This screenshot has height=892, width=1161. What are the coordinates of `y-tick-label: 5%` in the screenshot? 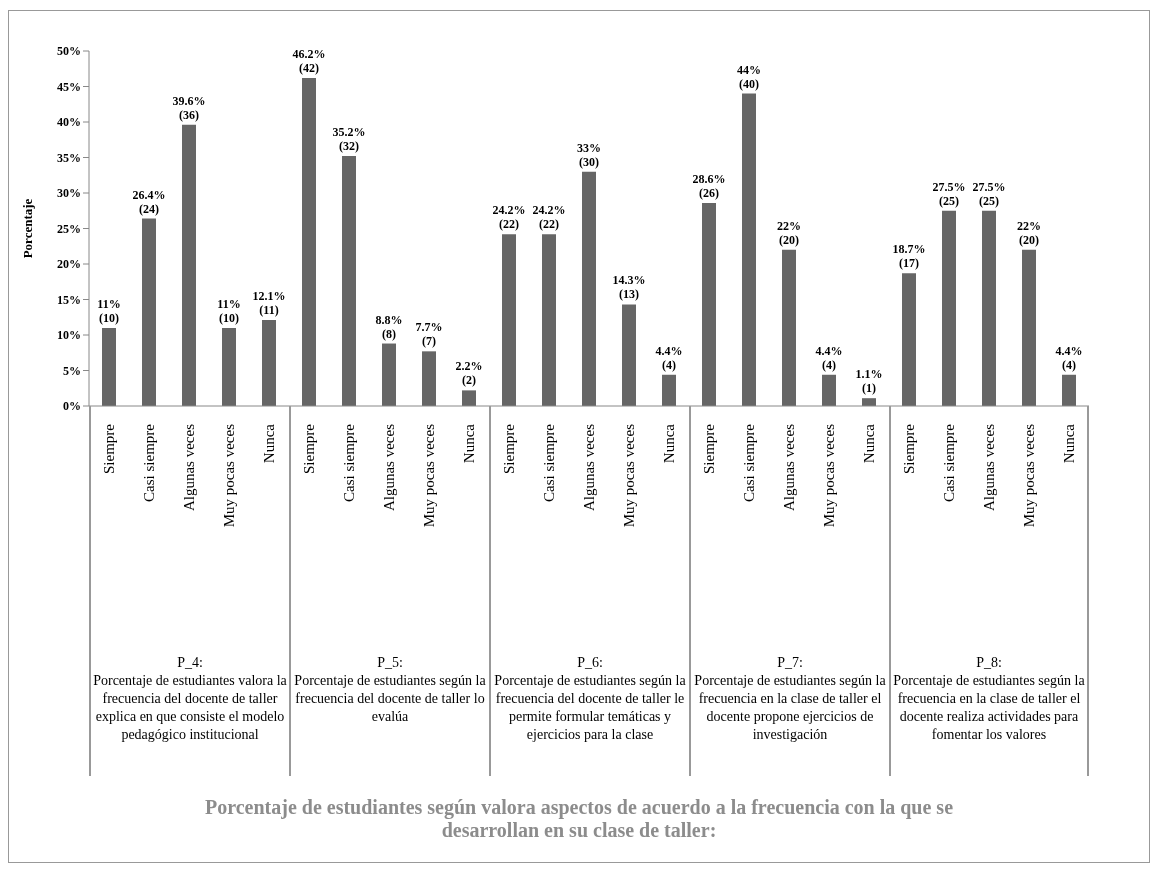 It's located at (72, 370).